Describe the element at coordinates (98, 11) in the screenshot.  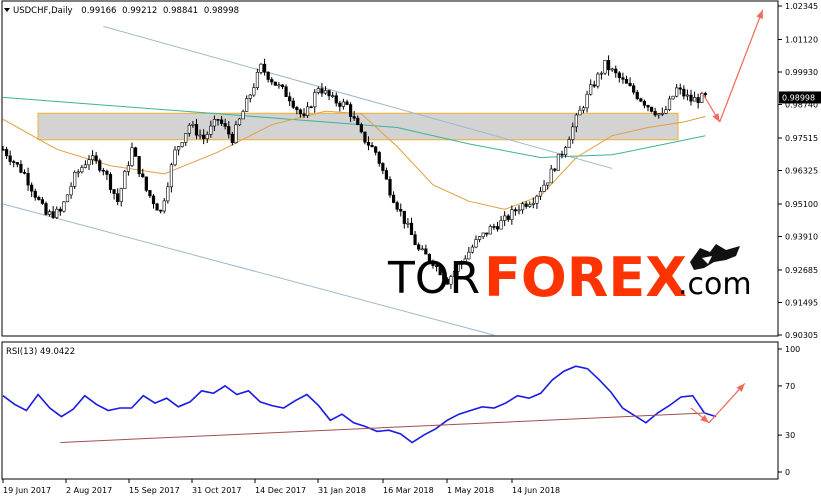
I see `open-value: 0.99166` at that location.